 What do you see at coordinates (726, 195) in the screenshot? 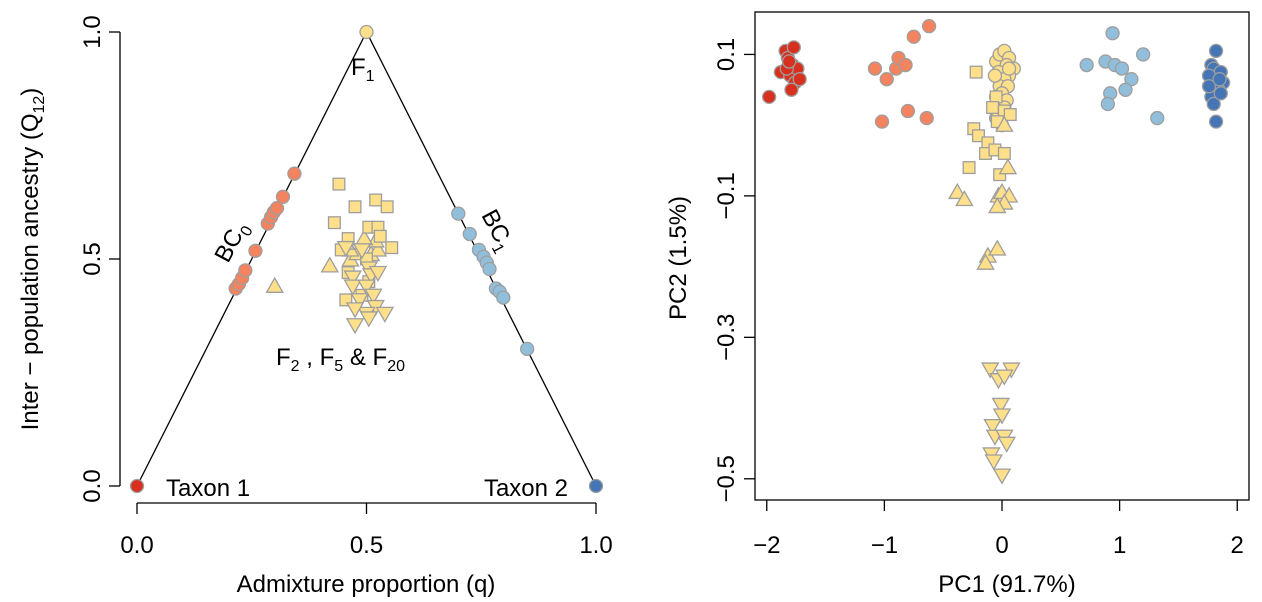
I see `y-tick-label: −0.1` at bounding box center [726, 195].